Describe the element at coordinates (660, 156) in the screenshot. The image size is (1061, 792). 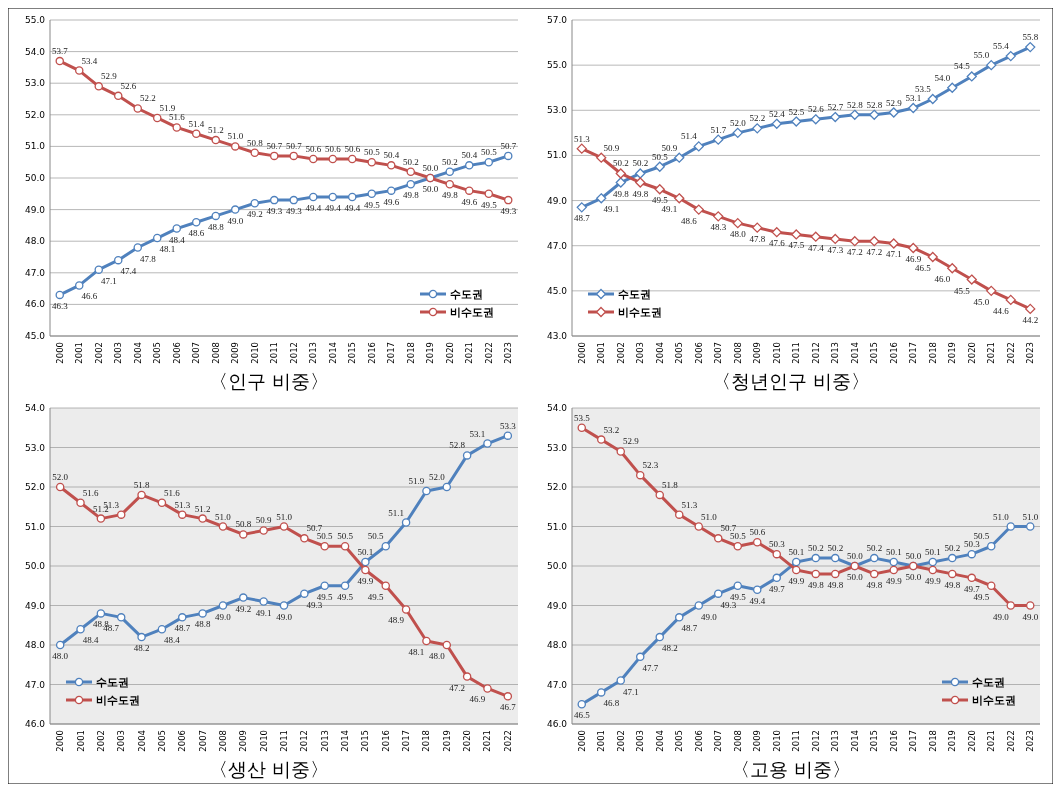
I see `data-label: 50.5` at that location.